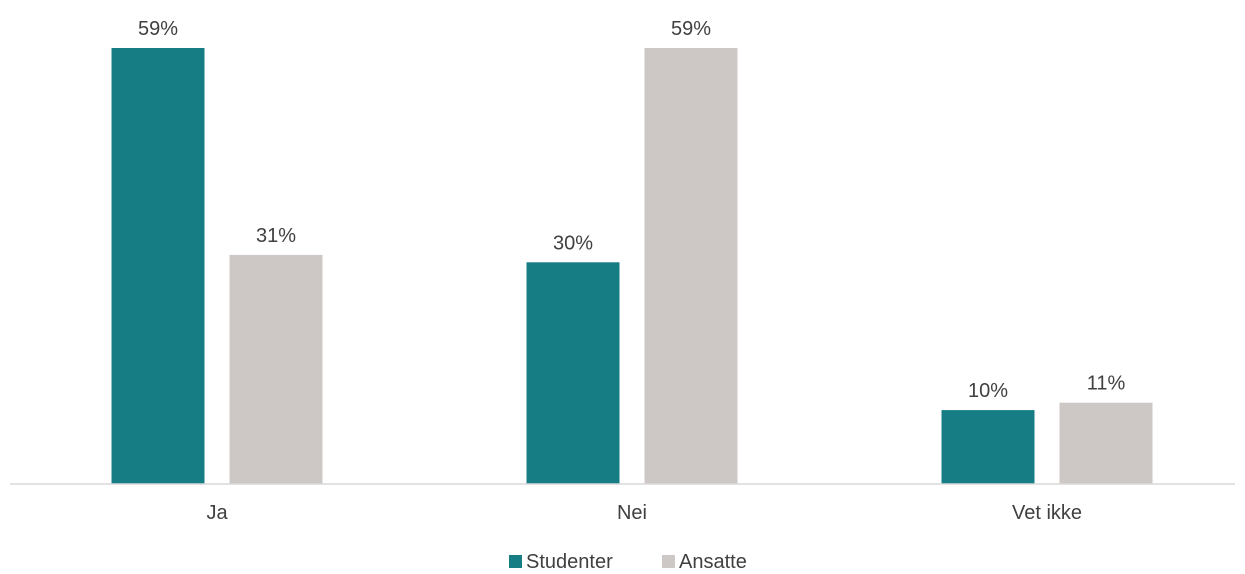  Describe the element at coordinates (628, 562) in the screenshot. I see `legend: Studenter Ansatte` at that location.